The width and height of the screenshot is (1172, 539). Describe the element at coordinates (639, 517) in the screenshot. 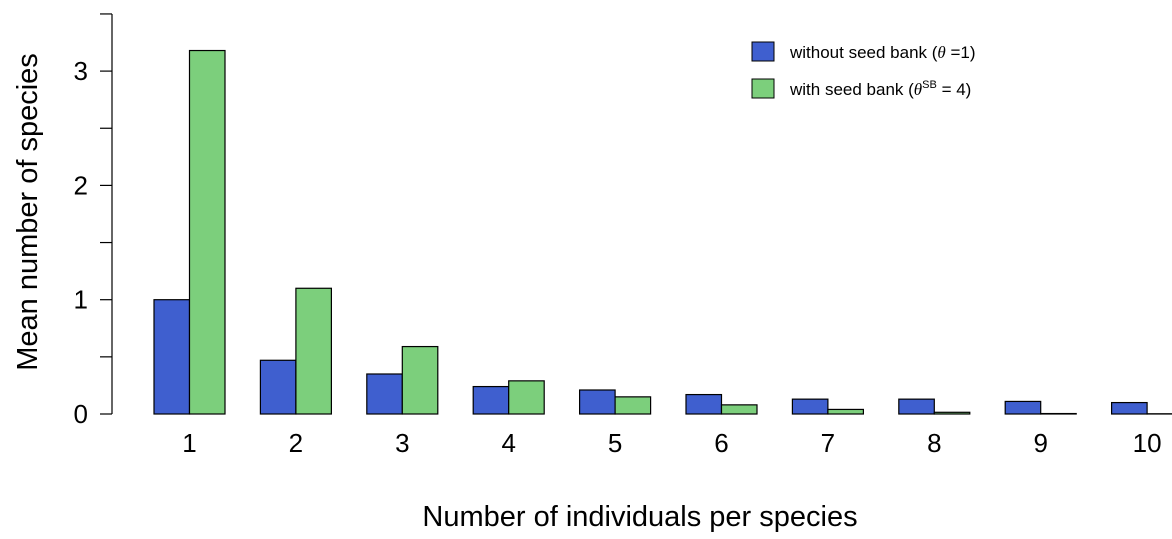

I see `x-axis-title: Number of individuals per species` at that location.